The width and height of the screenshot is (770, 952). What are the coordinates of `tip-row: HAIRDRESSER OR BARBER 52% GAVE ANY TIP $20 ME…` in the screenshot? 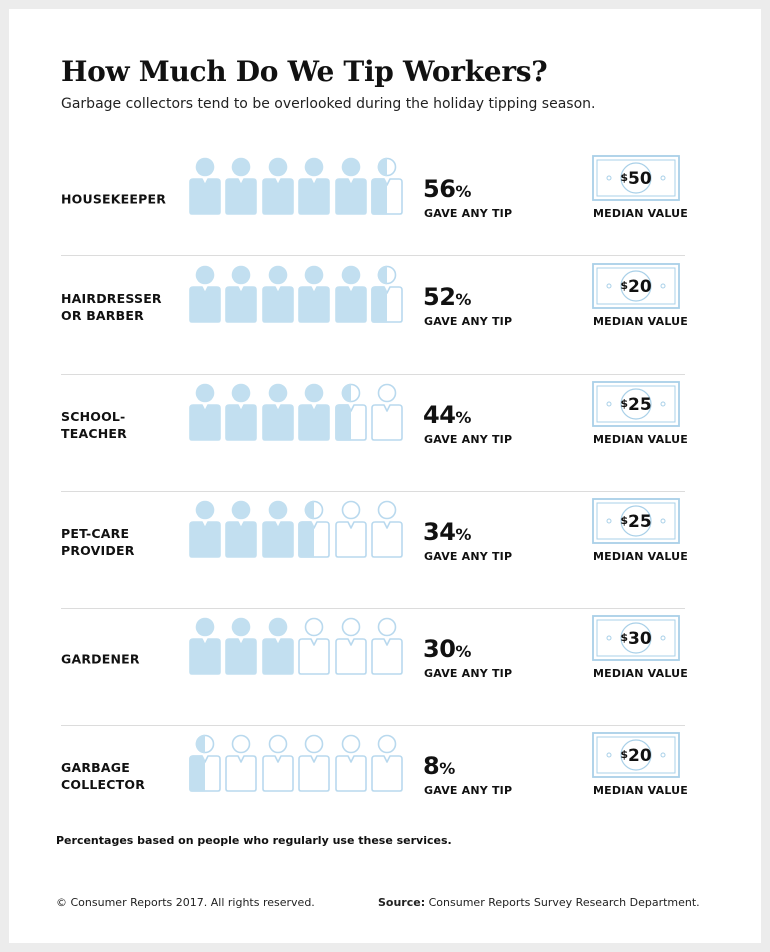 It's located at (385, 316).